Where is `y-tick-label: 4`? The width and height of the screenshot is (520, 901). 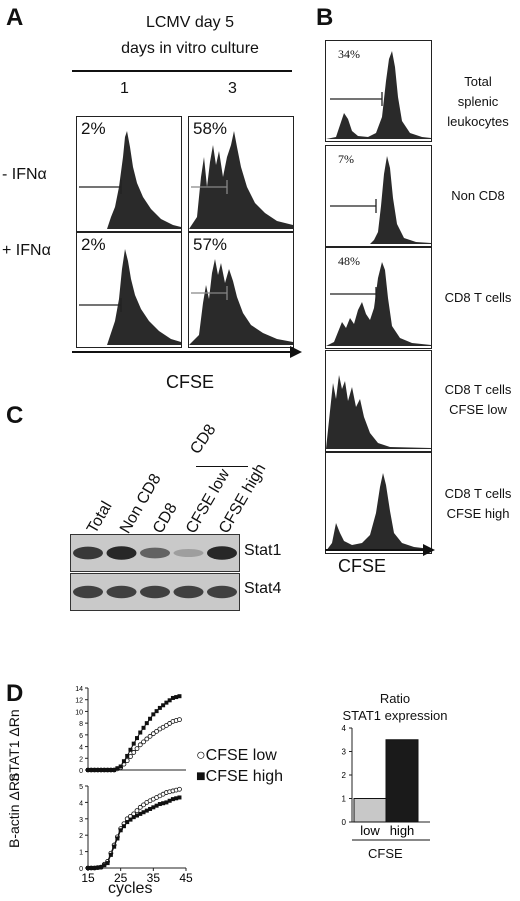 y-tick-label: 4 is located at coordinates (81, 748).